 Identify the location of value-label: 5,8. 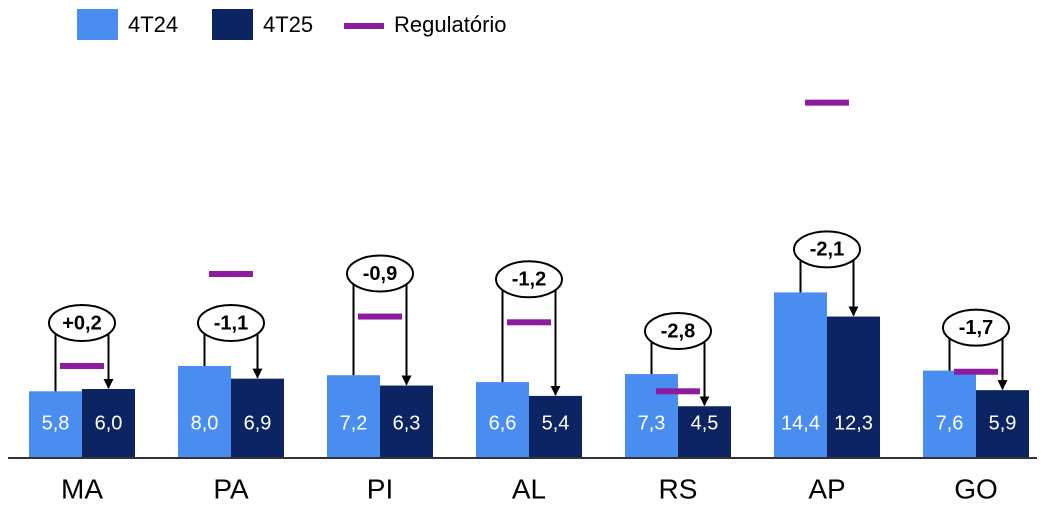
(56, 423).